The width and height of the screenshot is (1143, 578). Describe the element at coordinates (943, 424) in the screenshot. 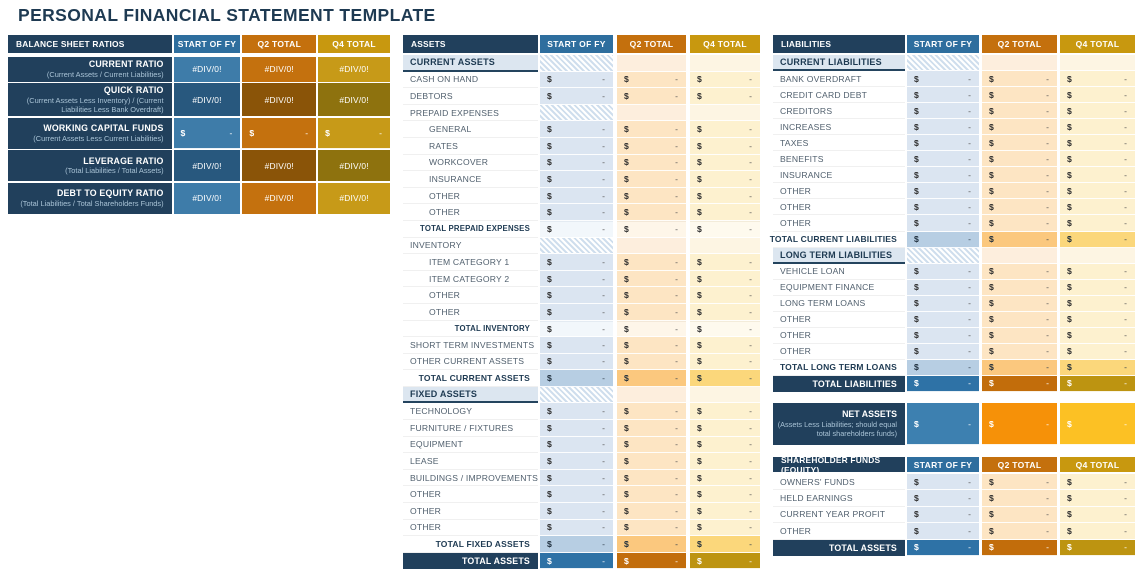

I see `net-assets-start-of-fy-cell: $ -` at that location.